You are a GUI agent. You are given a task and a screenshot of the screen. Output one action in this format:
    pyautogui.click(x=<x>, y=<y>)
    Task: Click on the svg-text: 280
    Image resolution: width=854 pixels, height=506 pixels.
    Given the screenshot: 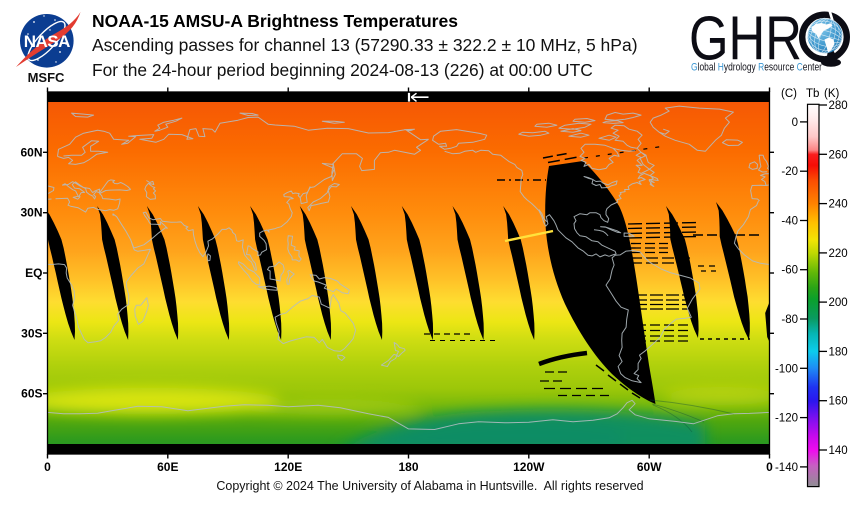 What is the action you would take?
    pyautogui.click(x=838, y=106)
    